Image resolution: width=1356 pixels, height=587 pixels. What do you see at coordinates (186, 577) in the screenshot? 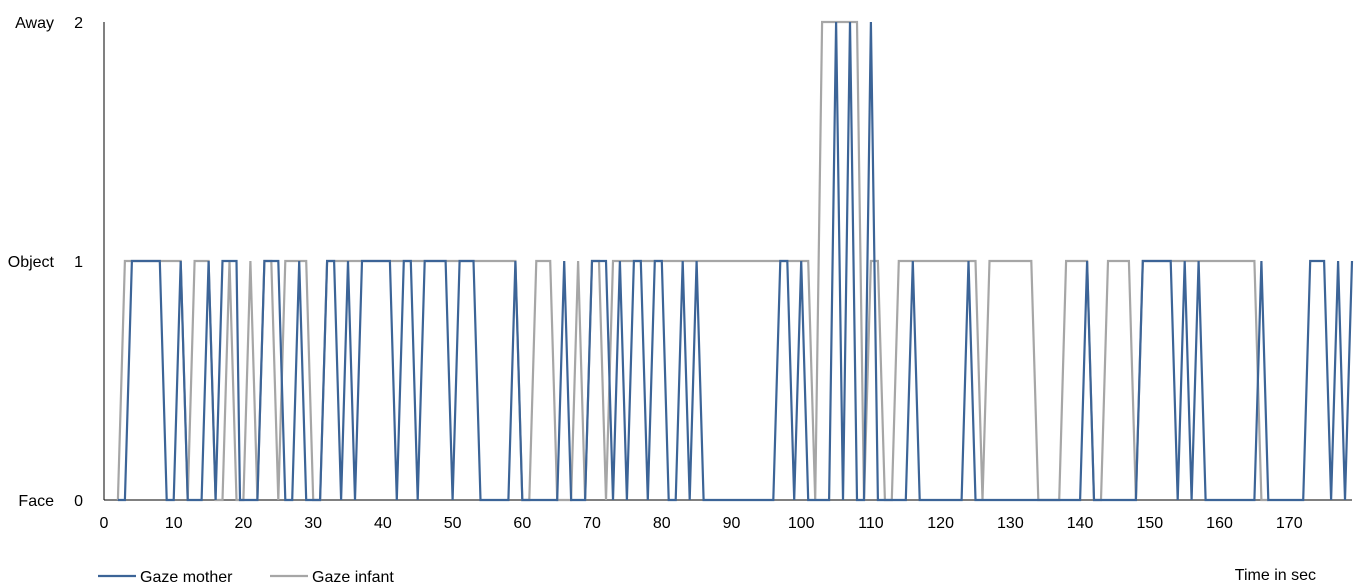
I see `legend-label-gaze-mother: Gaze mother` at bounding box center [186, 577].